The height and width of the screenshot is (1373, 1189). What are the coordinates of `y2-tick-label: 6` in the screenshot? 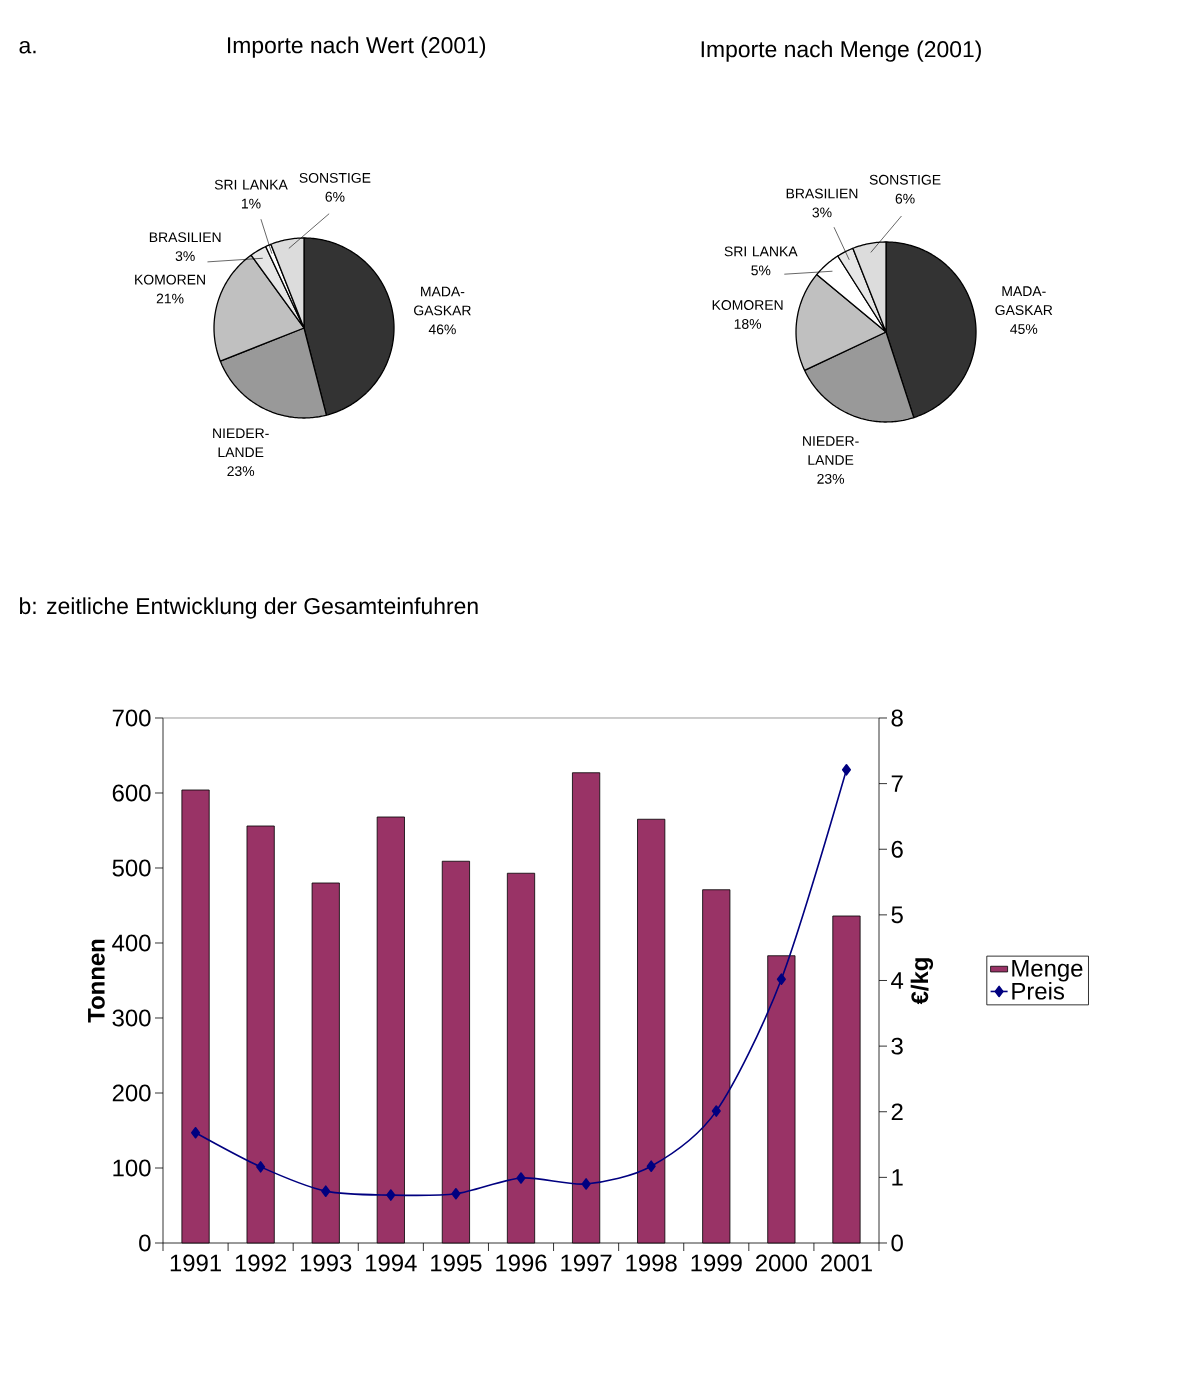 It's located at (897, 849).